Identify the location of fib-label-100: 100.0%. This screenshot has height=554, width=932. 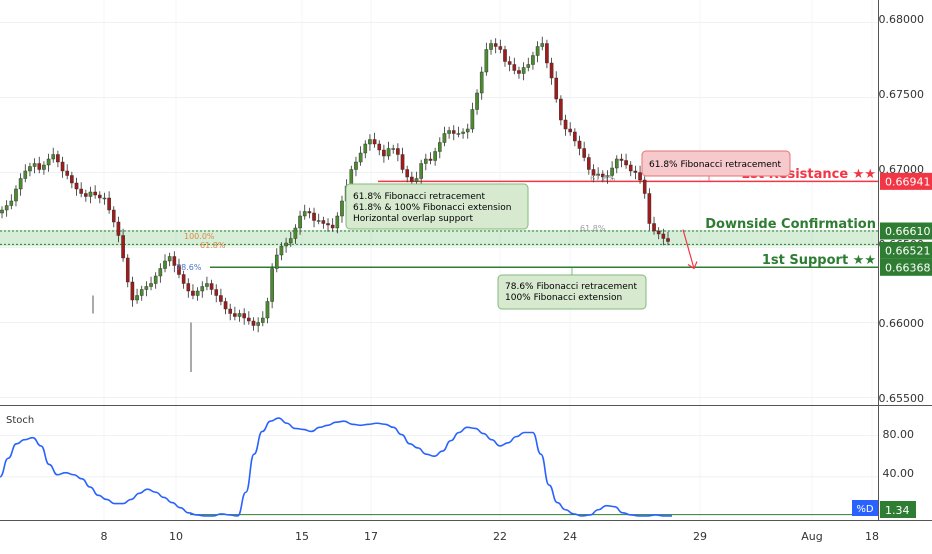
(199, 236).